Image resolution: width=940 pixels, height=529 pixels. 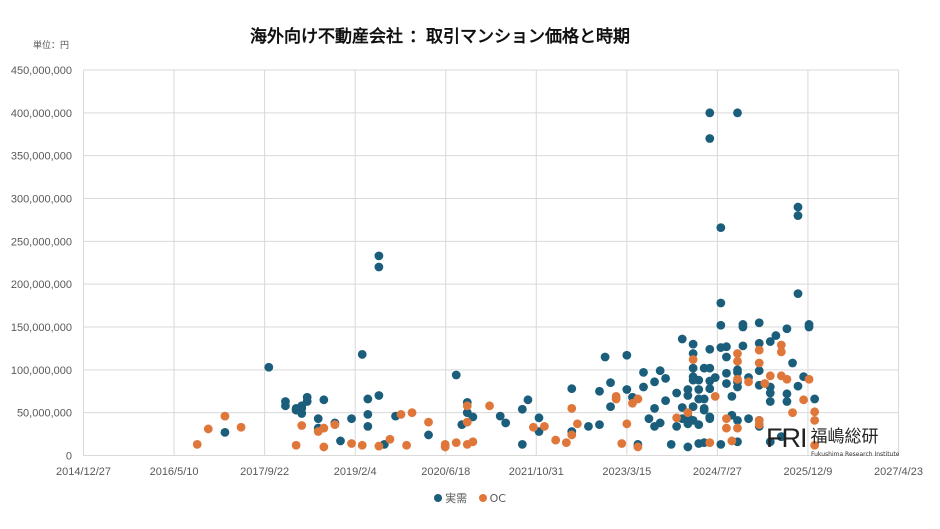 I want to click on x-tick-label: 2027/4/23, so click(x=898, y=472).